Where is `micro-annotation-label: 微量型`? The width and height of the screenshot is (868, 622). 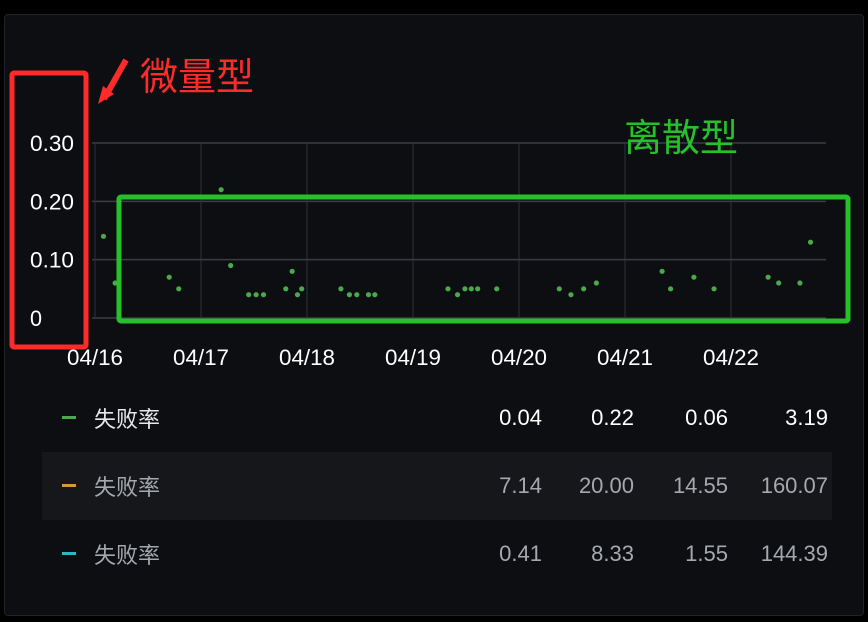 micro-annotation-label: 微量型 is located at coordinates (197, 78).